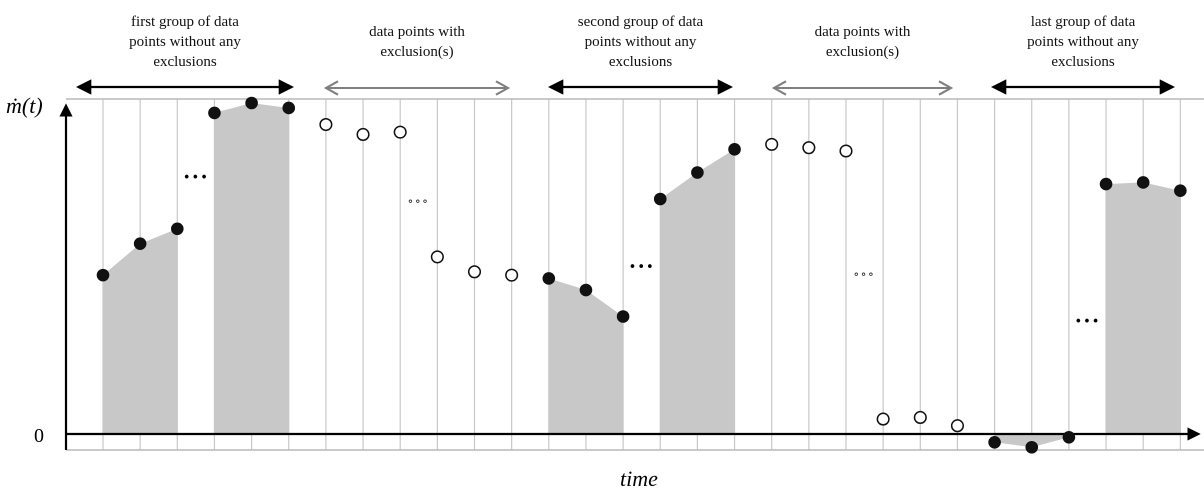 The height and width of the screenshot is (493, 1204). Describe the element at coordinates (641, 22) in the screenshot. I see `group-label-line: second group of data` at that location.